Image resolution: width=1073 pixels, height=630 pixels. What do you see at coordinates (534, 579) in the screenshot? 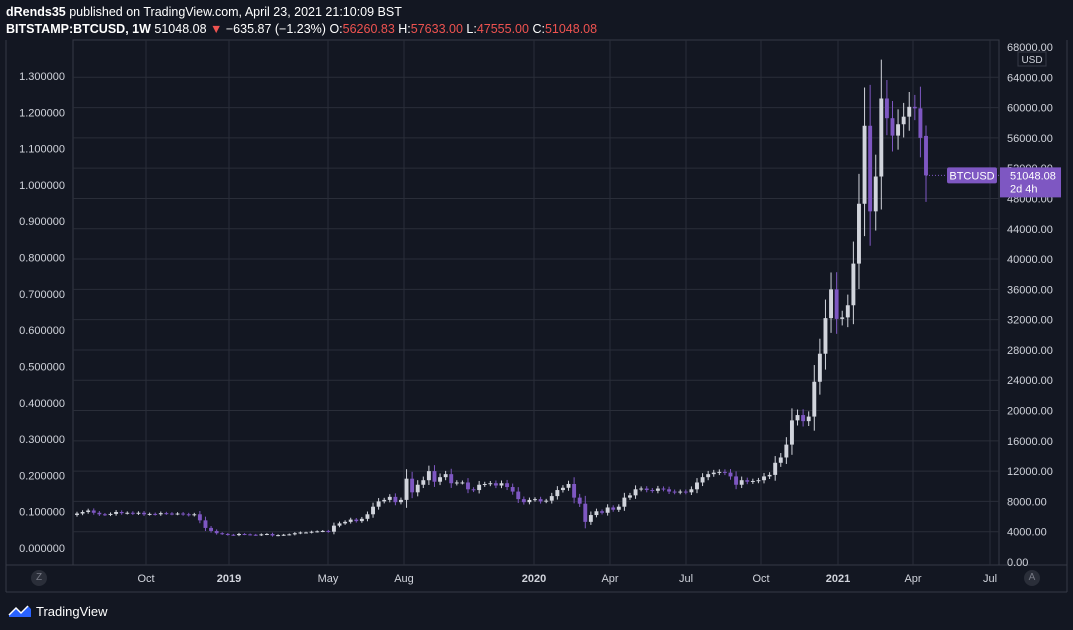
I see `x-axis-tick: 2020` at bounding box center [534, 579].